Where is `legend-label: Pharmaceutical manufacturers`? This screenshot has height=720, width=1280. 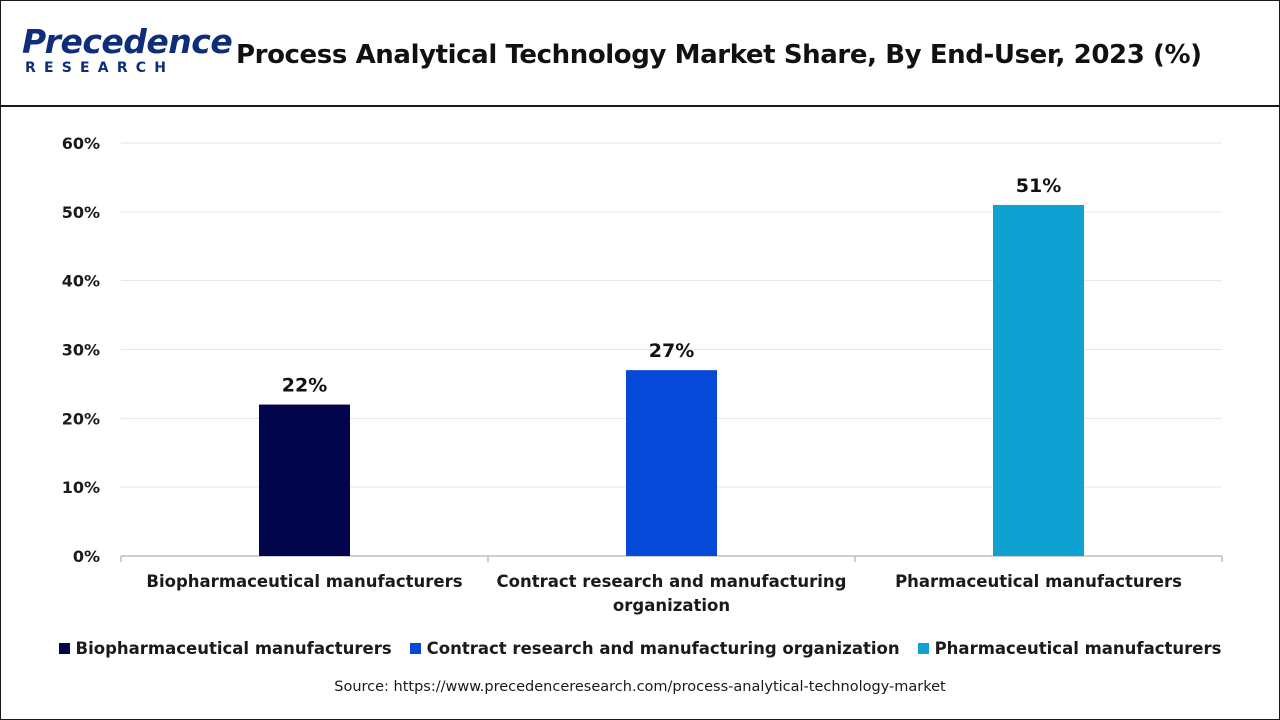
legend-label: Pharmaceutical manufacturers is located at coordinates (1078, 648).